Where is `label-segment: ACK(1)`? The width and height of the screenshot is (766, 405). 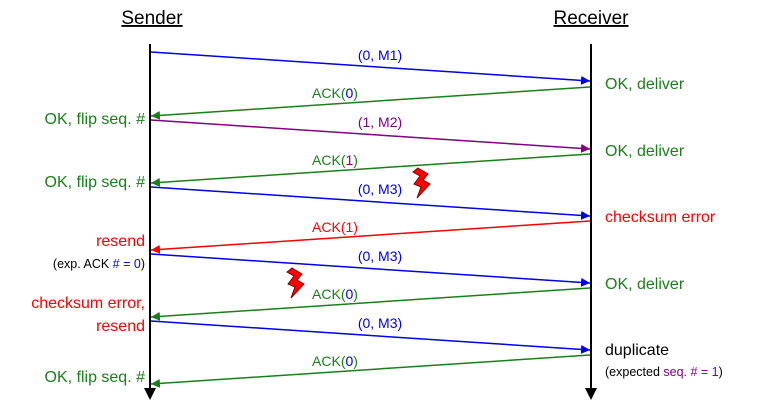
label-segment: ACK(1) is located at coordinates (335, 227).